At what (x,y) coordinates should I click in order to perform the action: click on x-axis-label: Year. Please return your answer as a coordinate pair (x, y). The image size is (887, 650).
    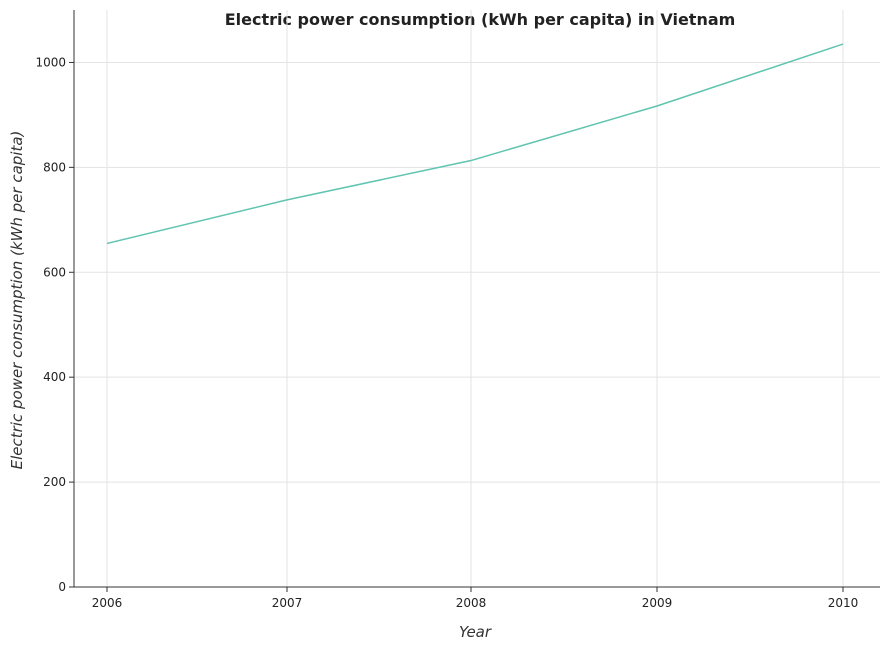
    Looking at the image, I should click on (475, 632).